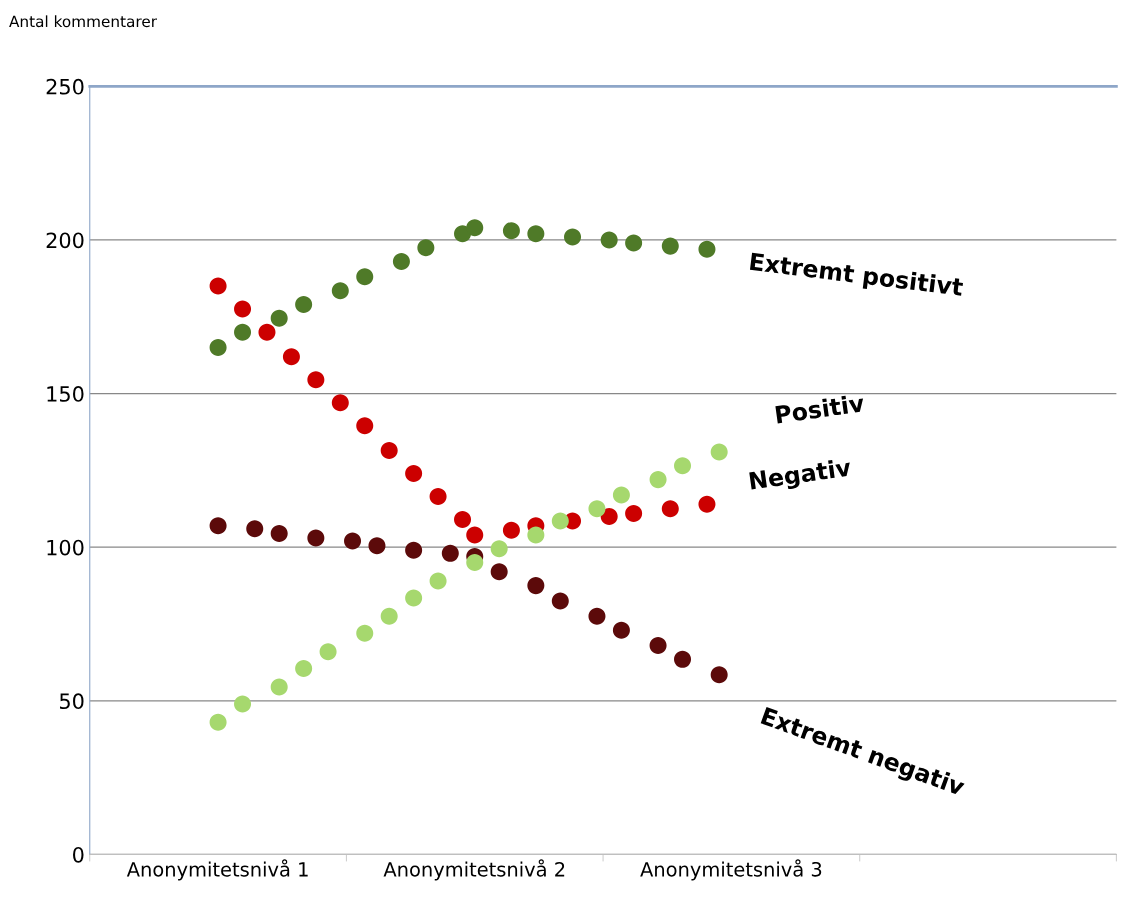 This screenshot has width=1122, height=909. Describe the element at coordinates (474, 870) in the screenshot. I see `x-tick-label: Anonymitetsnivå 2` at that location.